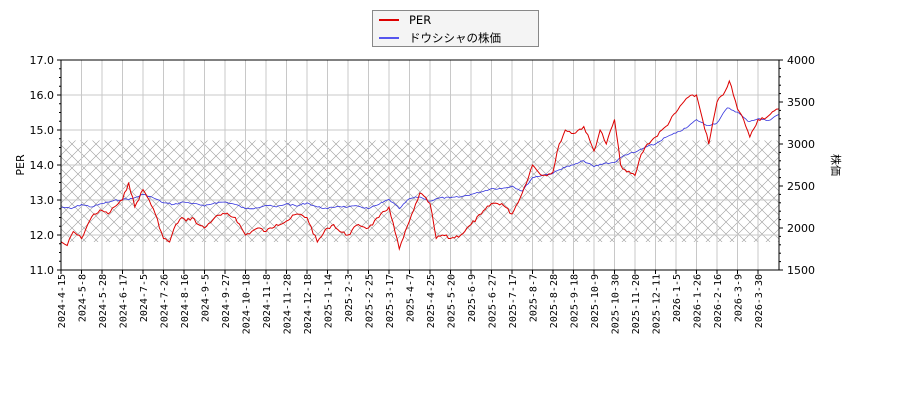 Image resolution: width=900 pixels, height=400 pixels. I want to click on legend-item-per: PER, so click(405, 20).